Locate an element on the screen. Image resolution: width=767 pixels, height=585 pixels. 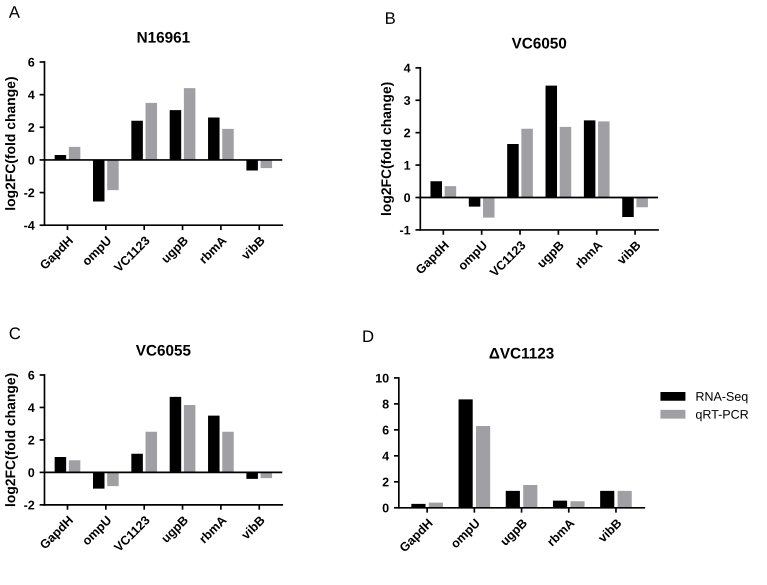
y-tick-label: -4 is located at coordinates (29, 225).